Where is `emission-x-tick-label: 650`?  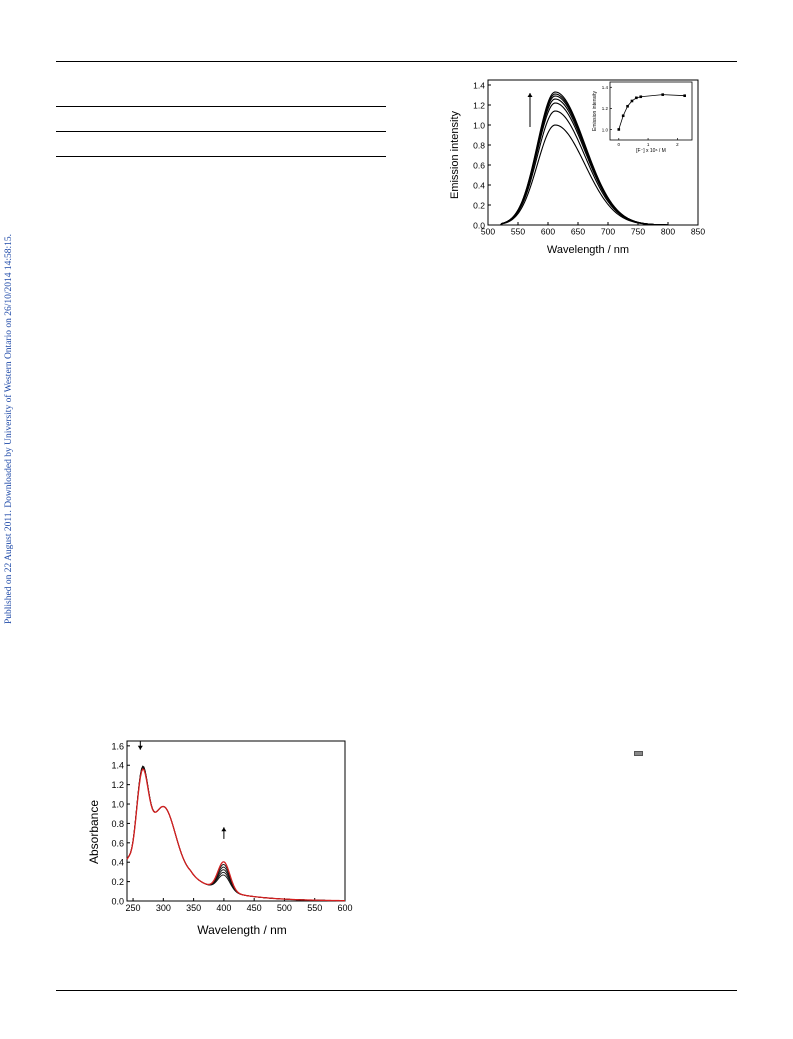 emission-x-tick-label: 650 is located at coordinates (578, 232).